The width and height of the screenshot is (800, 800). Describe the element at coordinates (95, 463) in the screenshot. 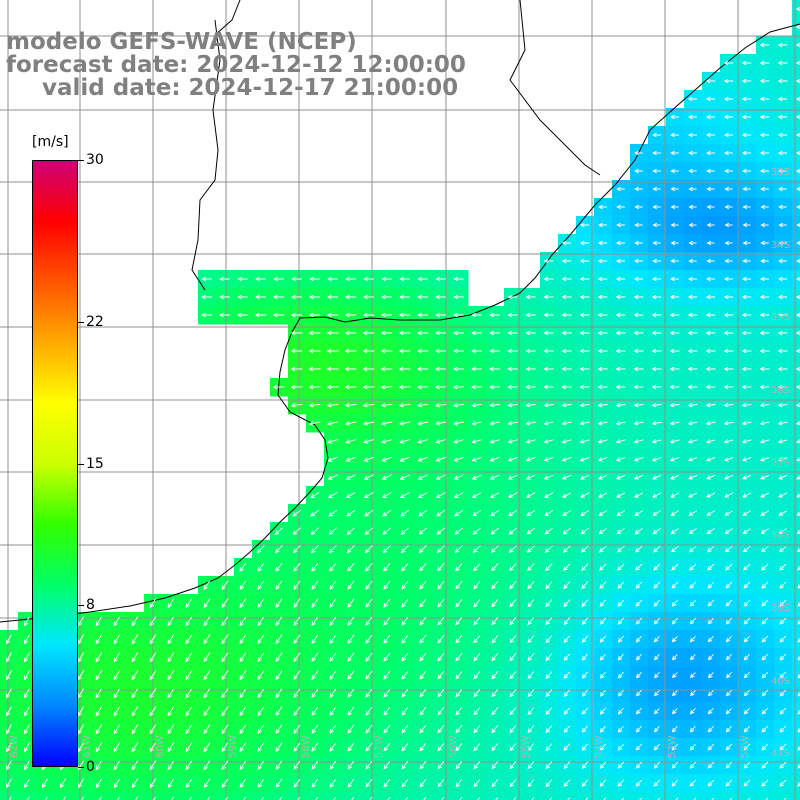

I see `colorbar-tick-label: 15` at that location.